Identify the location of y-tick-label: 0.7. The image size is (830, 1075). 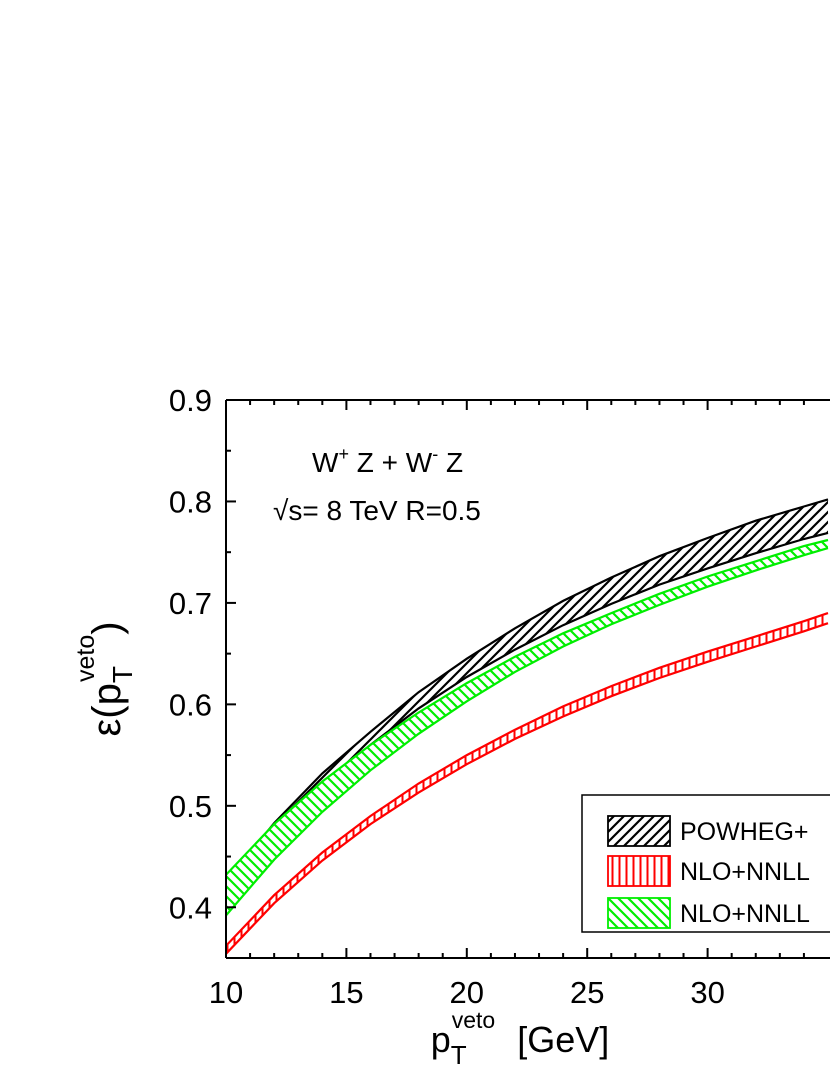
(190, 603).